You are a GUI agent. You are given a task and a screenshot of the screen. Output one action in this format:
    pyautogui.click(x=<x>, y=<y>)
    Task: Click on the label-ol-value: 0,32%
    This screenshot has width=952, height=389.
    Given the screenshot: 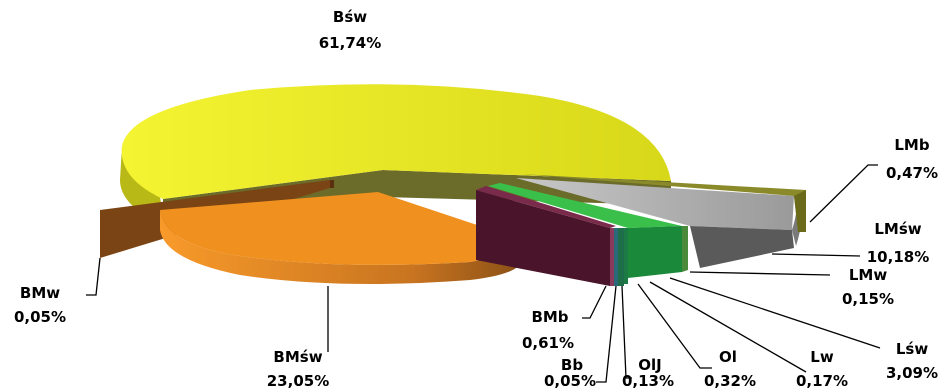 What is the action you would take?
    pyautogui.click(x=730, y=380)
    